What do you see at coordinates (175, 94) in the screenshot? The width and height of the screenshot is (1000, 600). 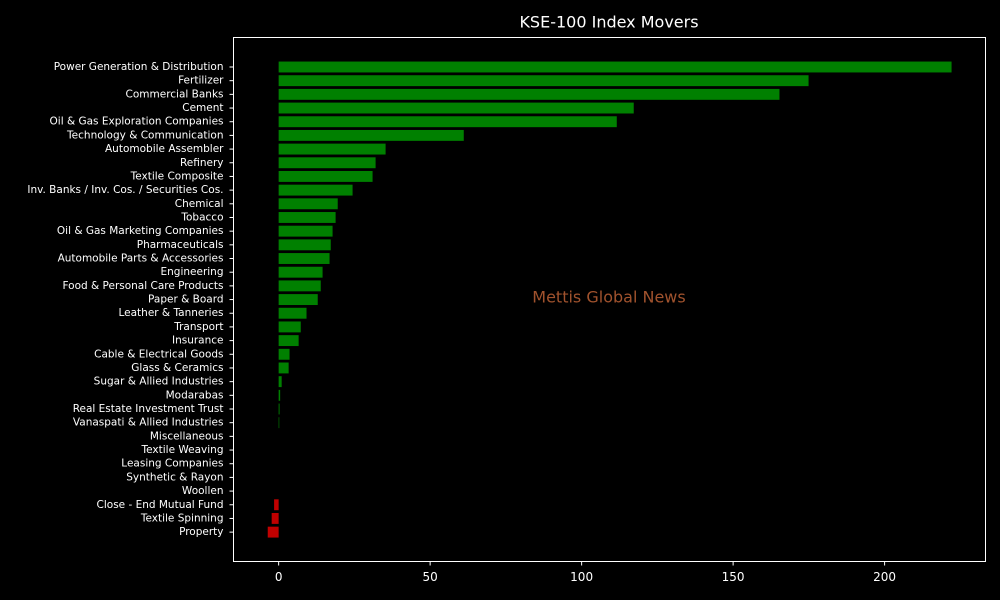 I see `y-tick-label: Commercial Banks` at bounding box center [175, 94].